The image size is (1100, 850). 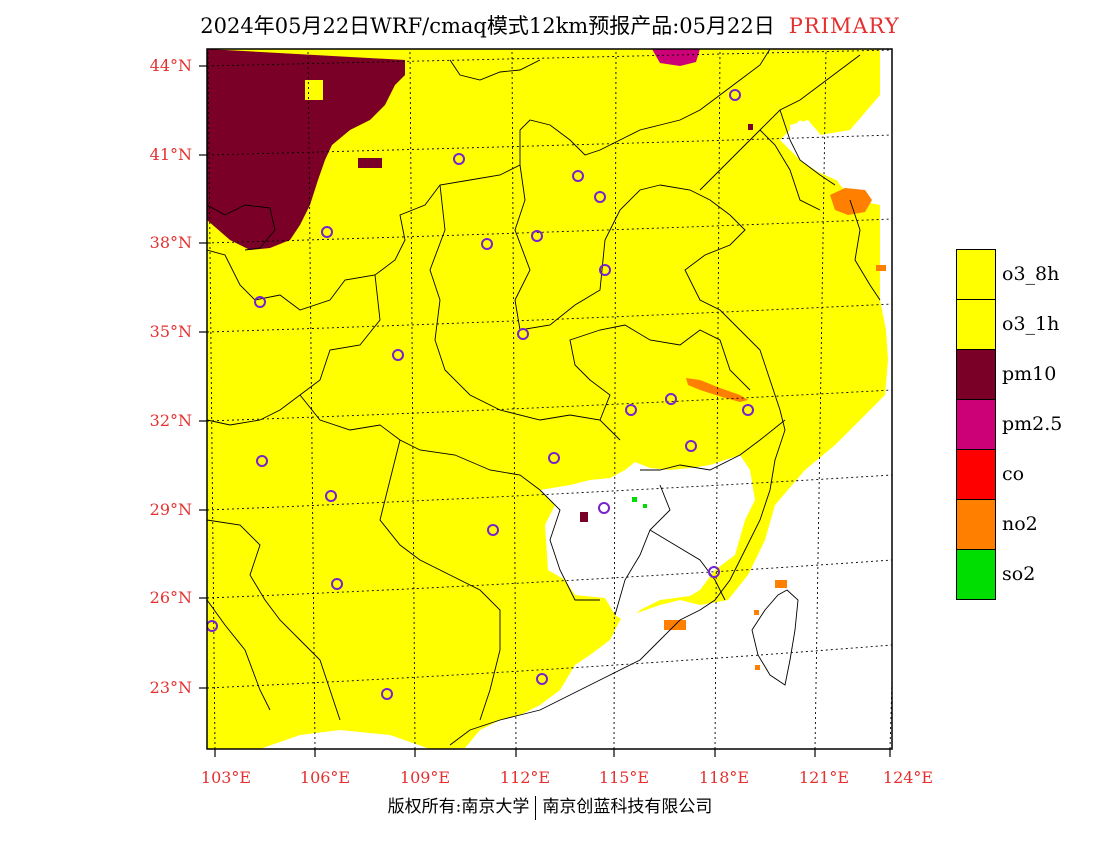 I want to click on legend-label: no2, so click(x=1020, y=524).